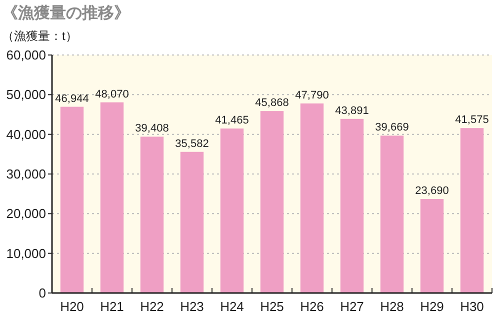 The width and height of the screenshot is (500, 320). What do you see at coordinates (432, 191) in the screenshot?
I see `data-label: 23,690` at bounding box center [432, 191].